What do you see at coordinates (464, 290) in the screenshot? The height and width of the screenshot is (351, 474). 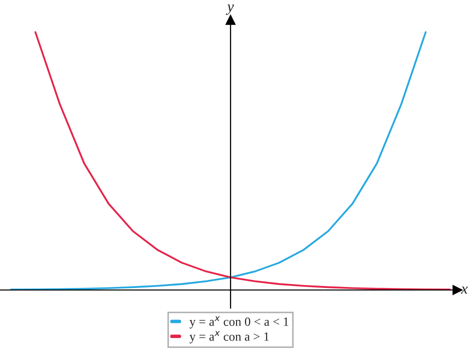 I see `x-axis-title: x` at bounding box center [464, 290].